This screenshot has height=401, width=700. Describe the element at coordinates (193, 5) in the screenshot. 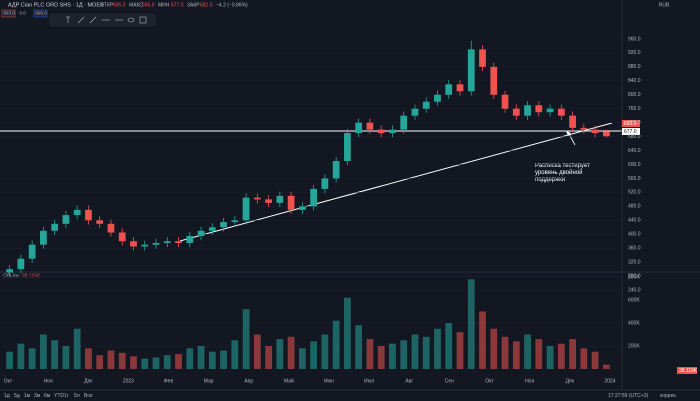

I see `ohlc-item: ЗАКР` at that location.